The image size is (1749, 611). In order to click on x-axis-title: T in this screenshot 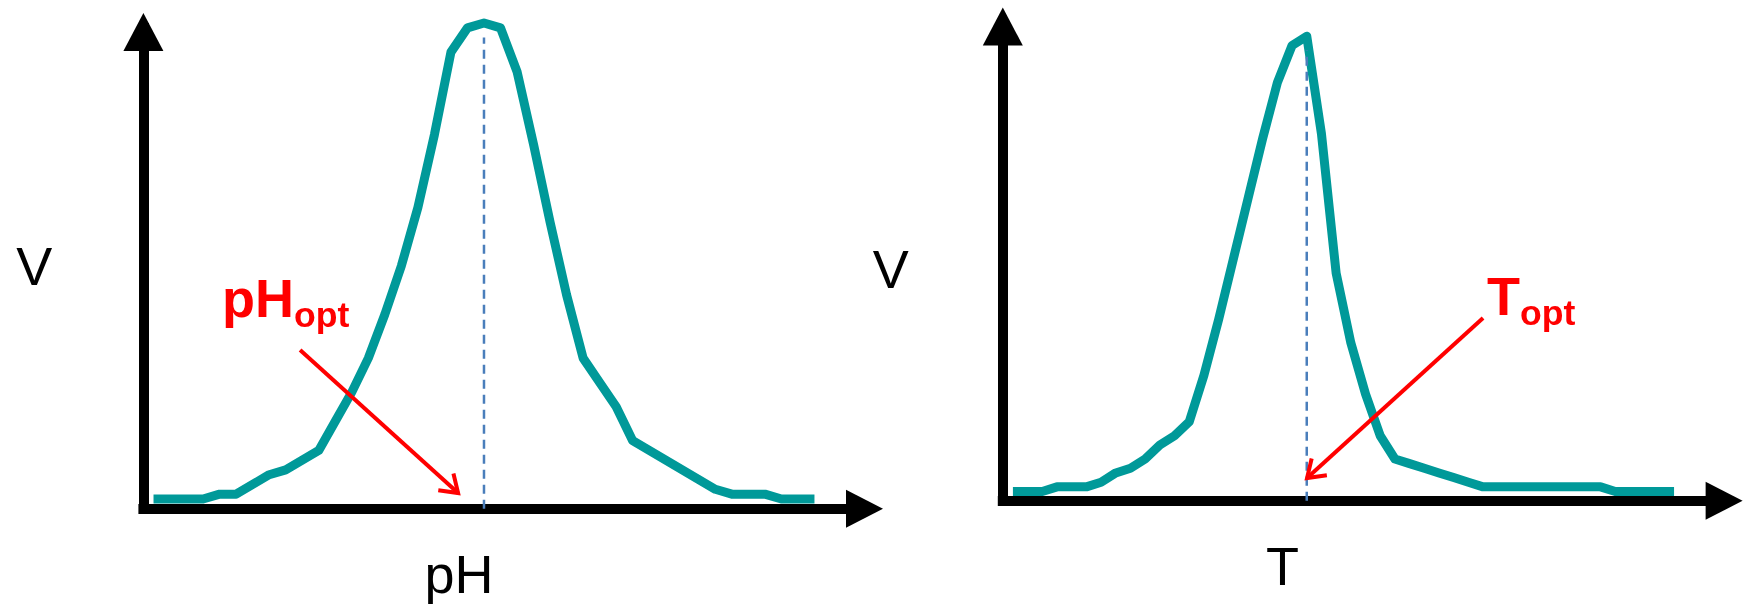, I will do `click(1282, 565)`.